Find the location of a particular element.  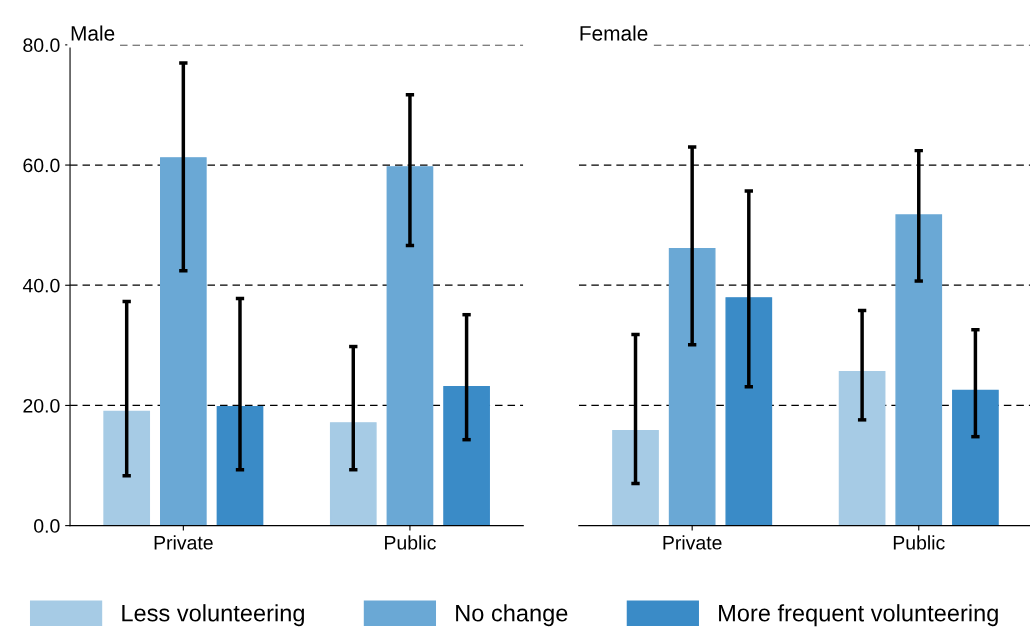

chart-title: Female is located at coordinates (614, 33).